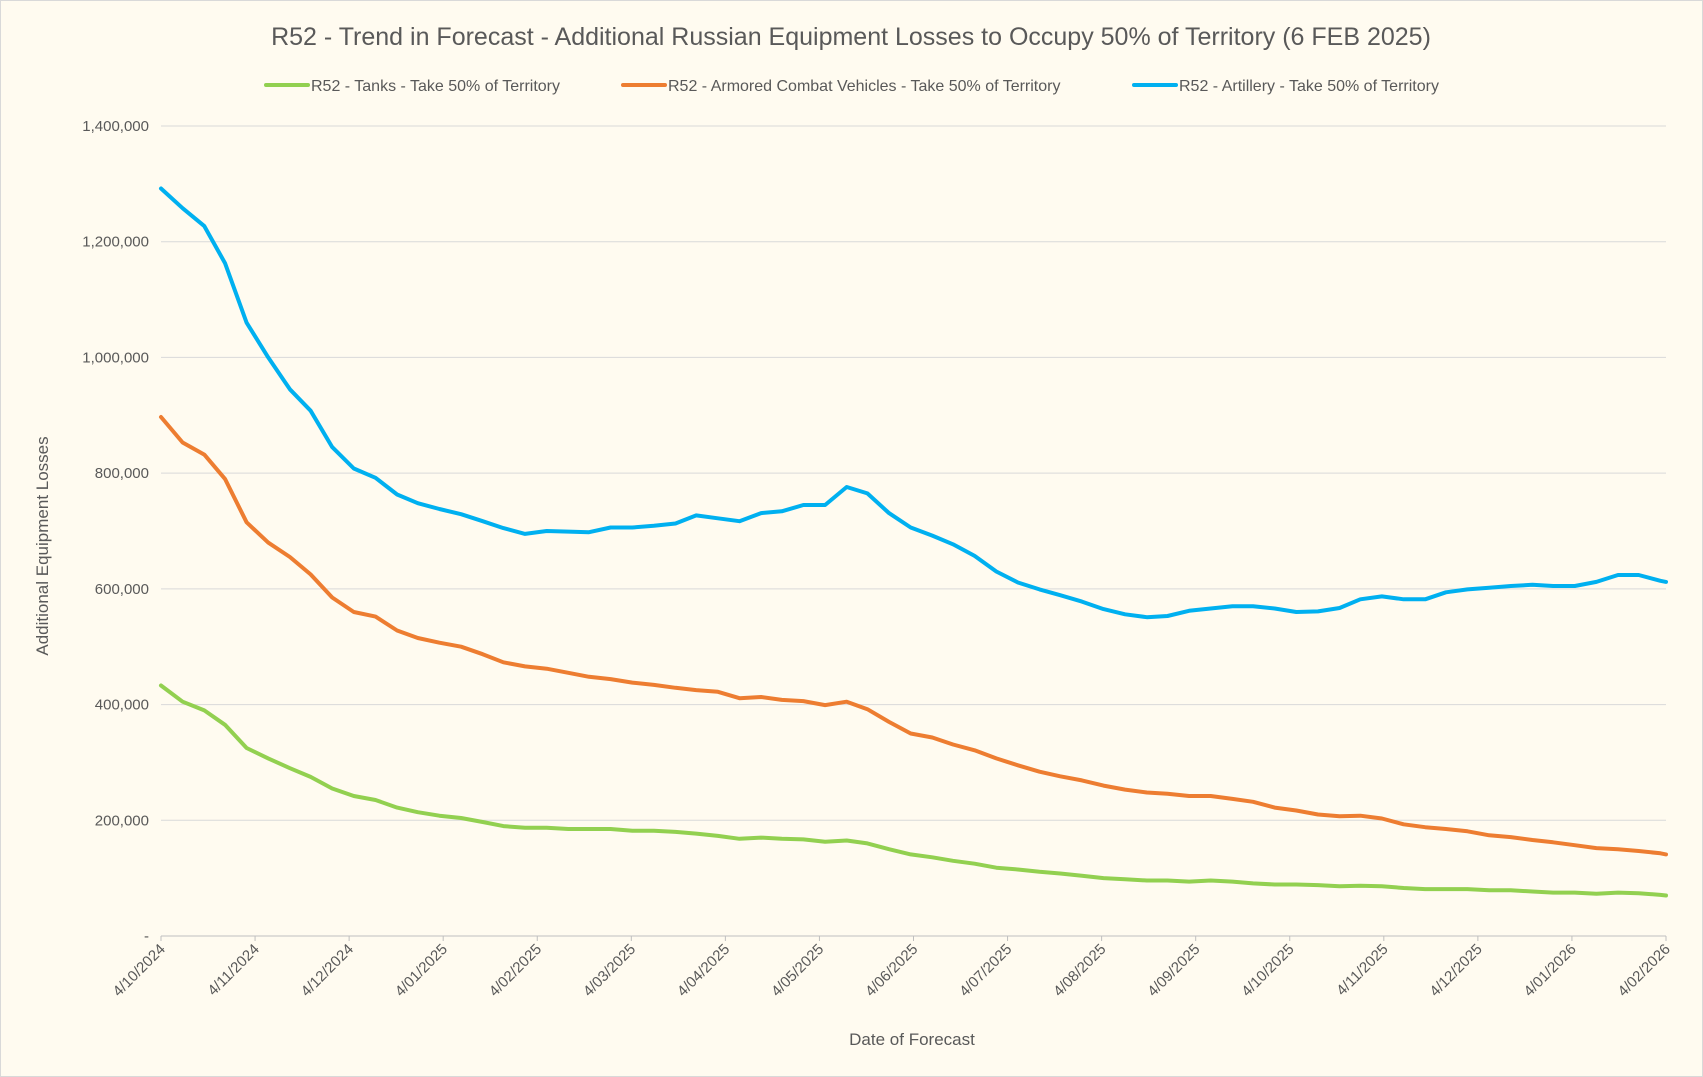  What do you see at coordinates (122, 705) in the screenshot?
I see `y-tick-label: 400,000` at bounding box center [122, 705].